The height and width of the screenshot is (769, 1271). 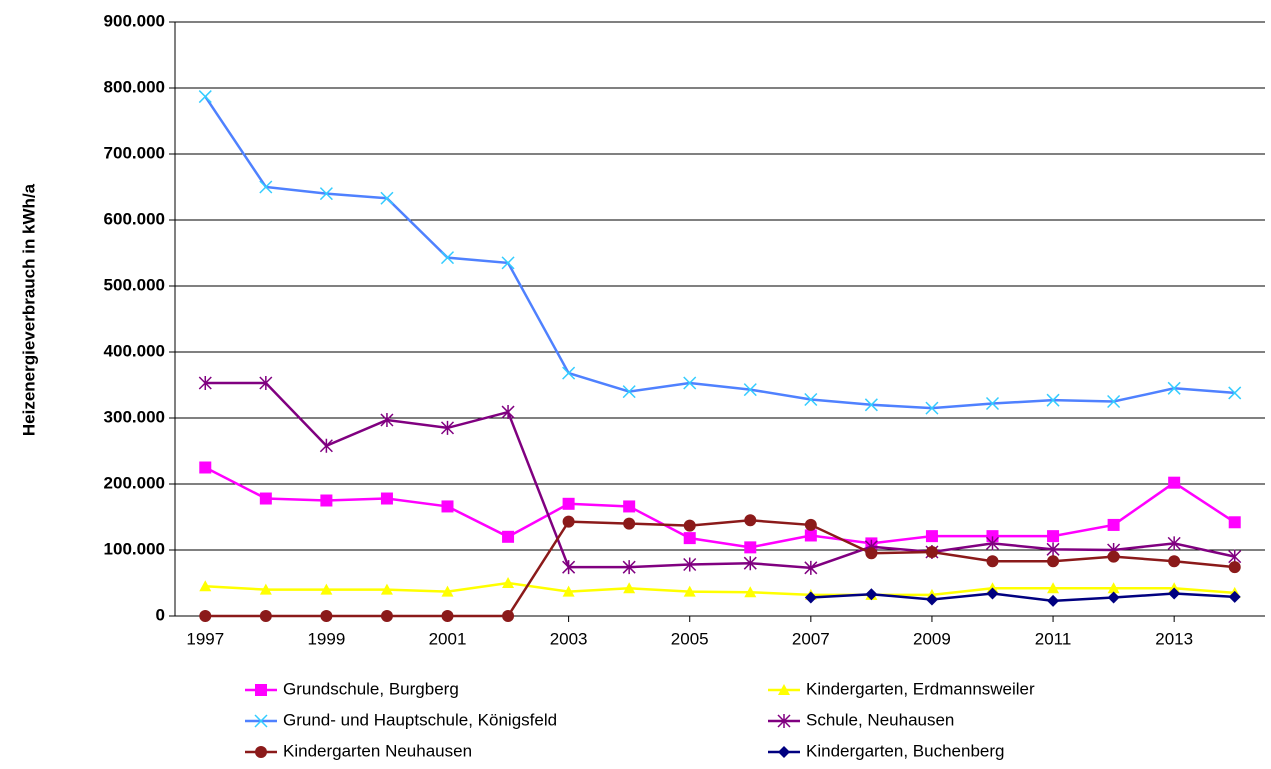 I want to click on y-tick-label: 400.000, so click(x=134, y=350).